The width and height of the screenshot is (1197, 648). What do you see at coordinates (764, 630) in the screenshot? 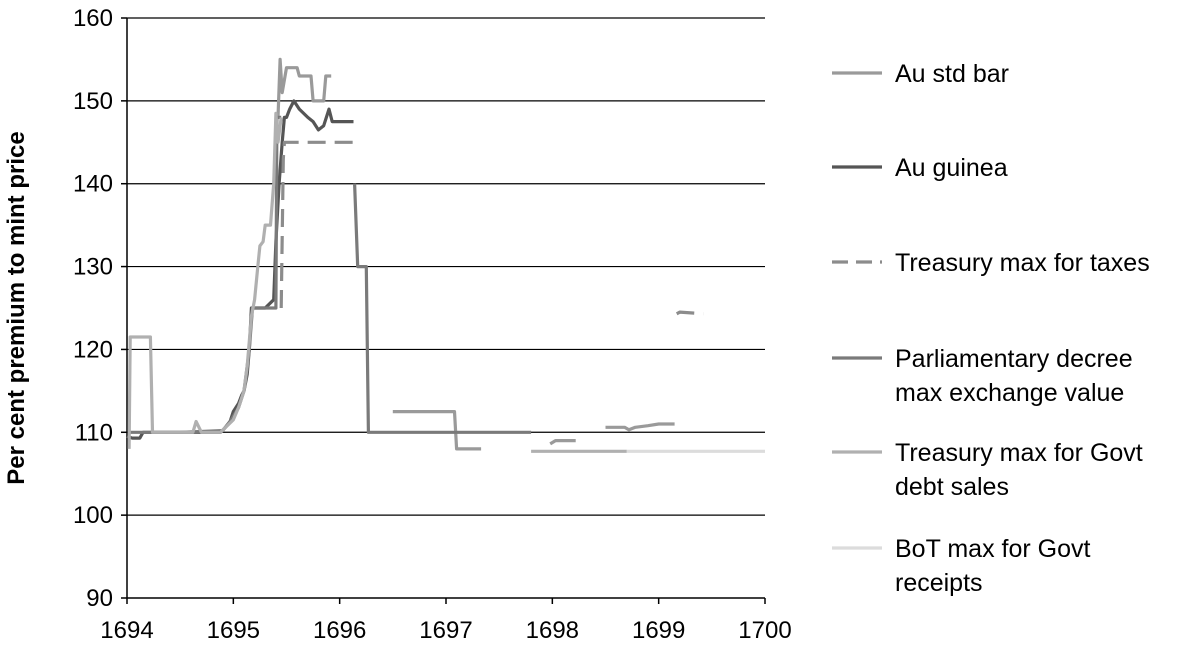
I see `x-tick-label-6: 1700` at bounding box center [764, 630].